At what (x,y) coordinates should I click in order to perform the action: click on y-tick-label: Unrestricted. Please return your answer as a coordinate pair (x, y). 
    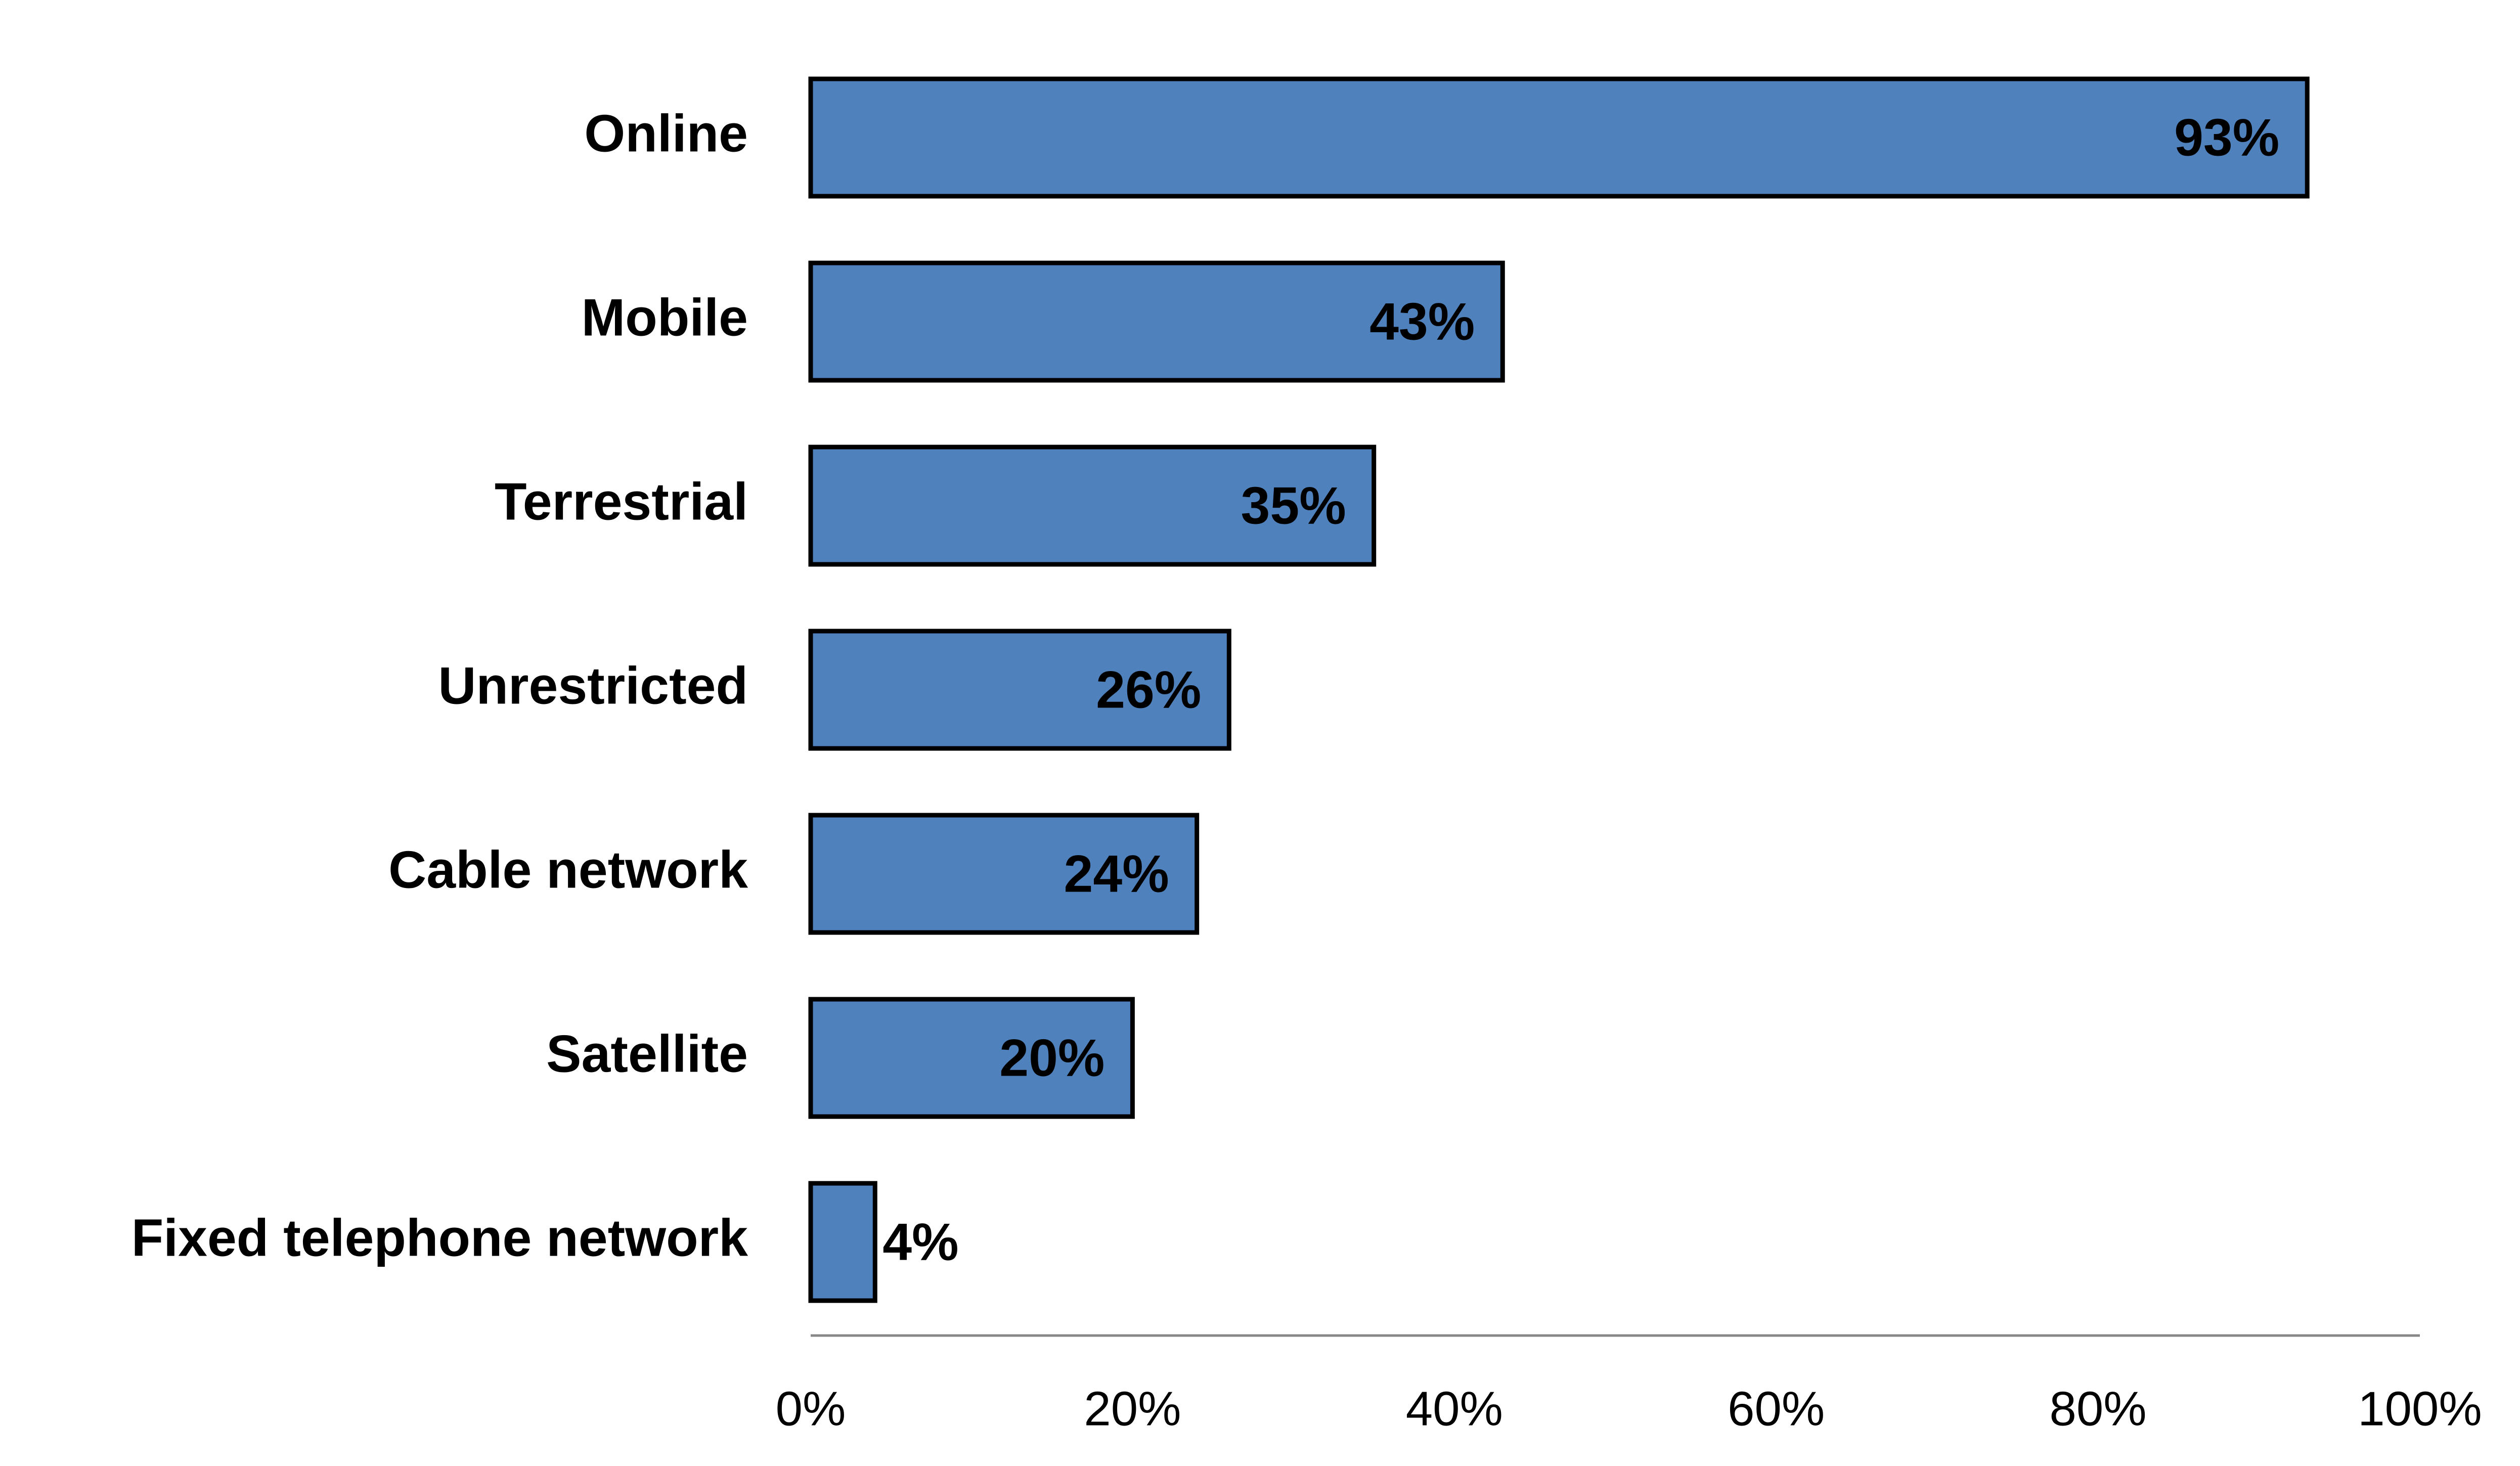
    Looking at the image, I should click on (593, 685).